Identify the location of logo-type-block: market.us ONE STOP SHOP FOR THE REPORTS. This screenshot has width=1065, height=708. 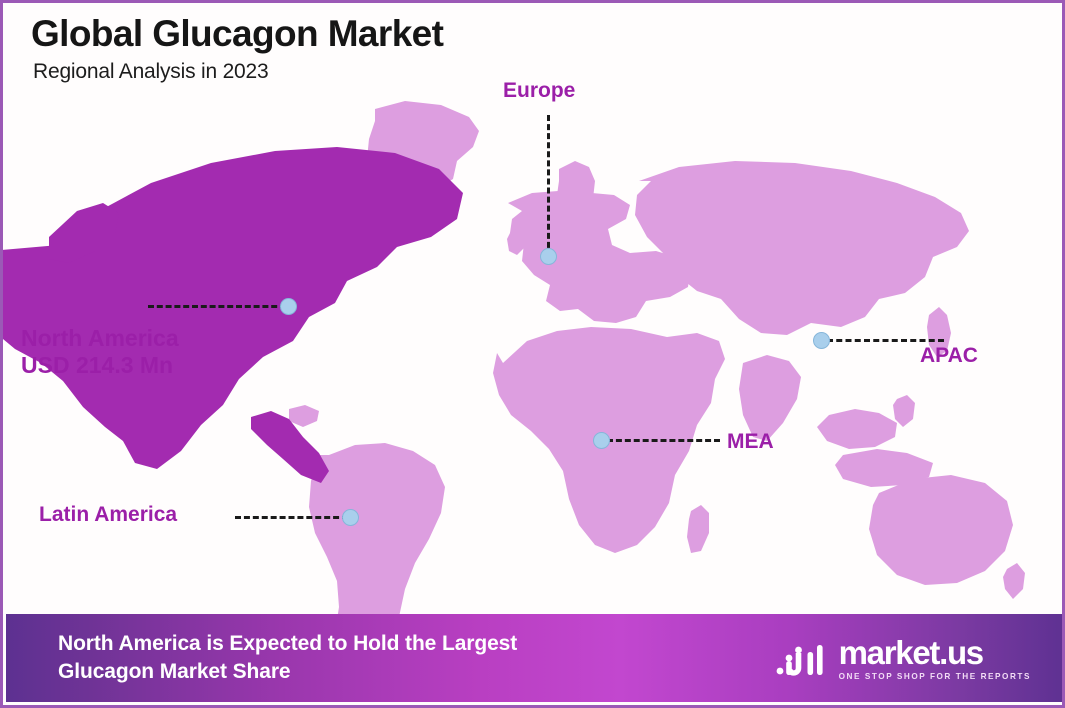
(935, 658).